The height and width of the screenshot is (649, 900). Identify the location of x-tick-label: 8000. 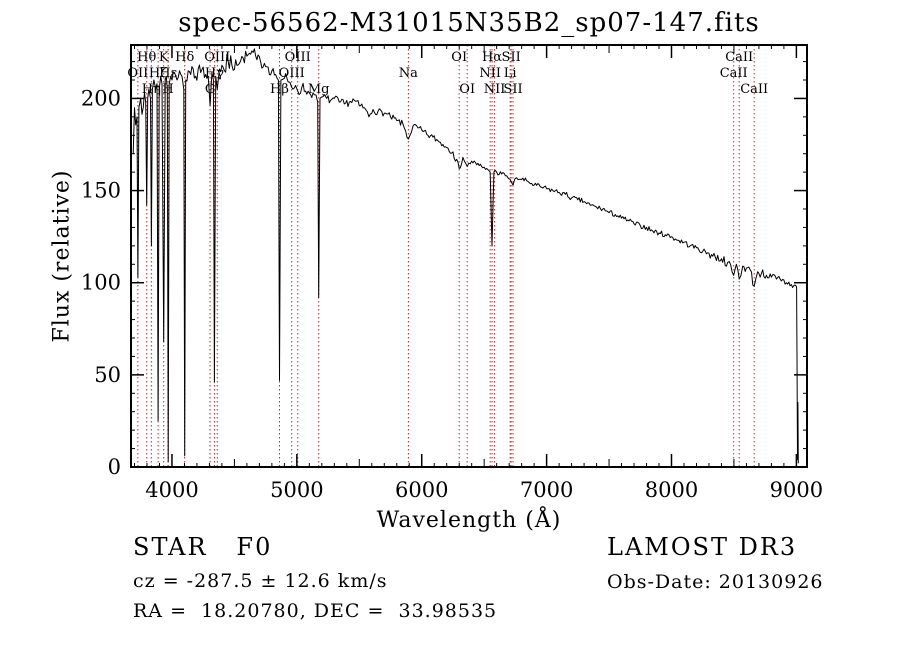
(671, 490).